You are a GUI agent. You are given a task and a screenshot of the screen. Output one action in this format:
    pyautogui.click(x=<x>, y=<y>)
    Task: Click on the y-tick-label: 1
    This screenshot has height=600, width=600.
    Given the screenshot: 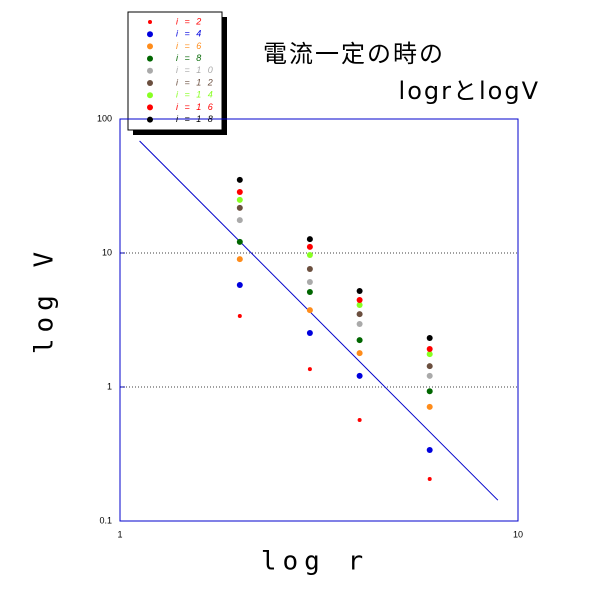 What is the action you would take?
    pyautogui.click(x=109, y=386)
    